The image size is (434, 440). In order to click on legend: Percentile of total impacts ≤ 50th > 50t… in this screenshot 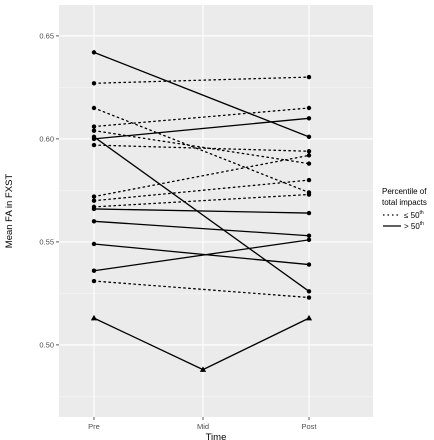, I will do `click(404, 209)`.